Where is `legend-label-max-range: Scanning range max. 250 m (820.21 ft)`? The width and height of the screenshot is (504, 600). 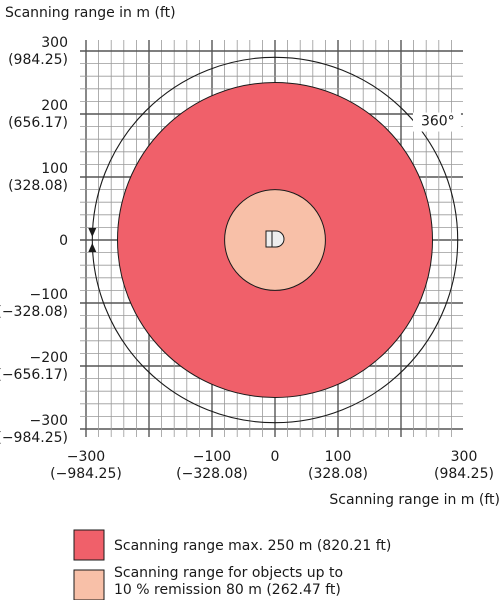
legend-label-max-range: Scanning range max. 250 m (820.21 ft) is located at coordinates (252, 546).